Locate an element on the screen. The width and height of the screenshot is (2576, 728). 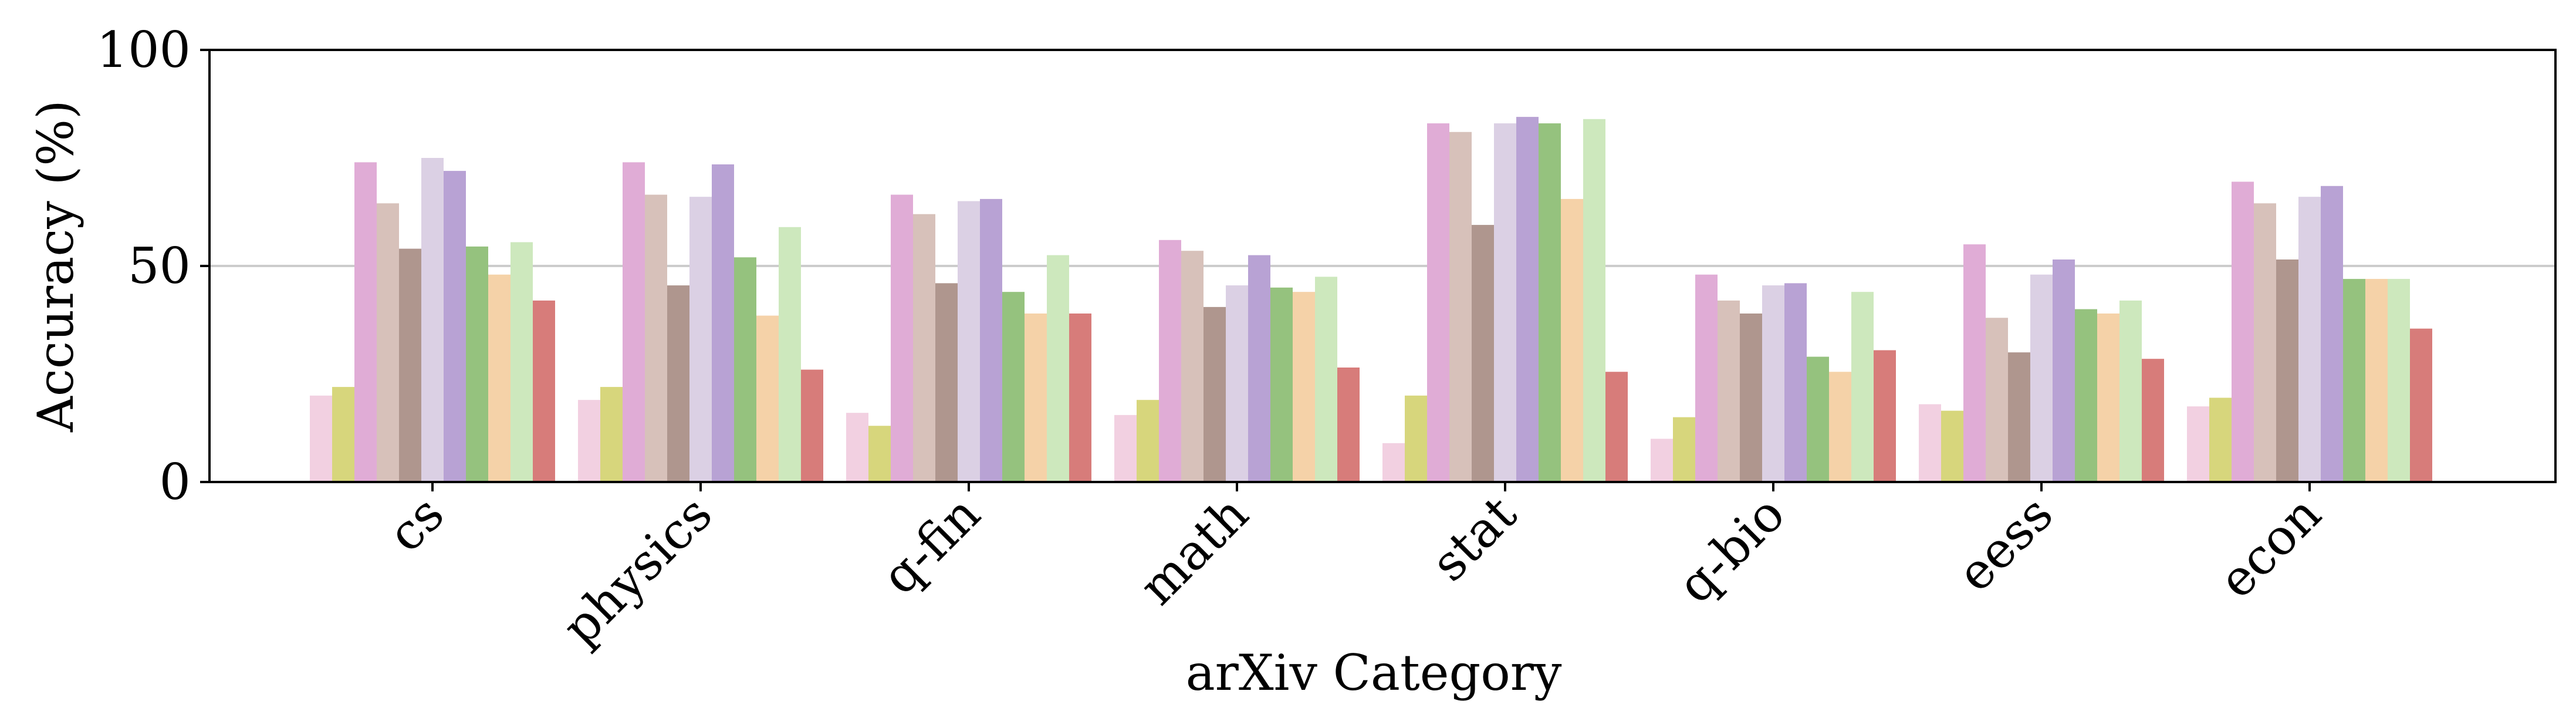
y-axis-title: Accuracy (%) is located at coordinates (55, 266).